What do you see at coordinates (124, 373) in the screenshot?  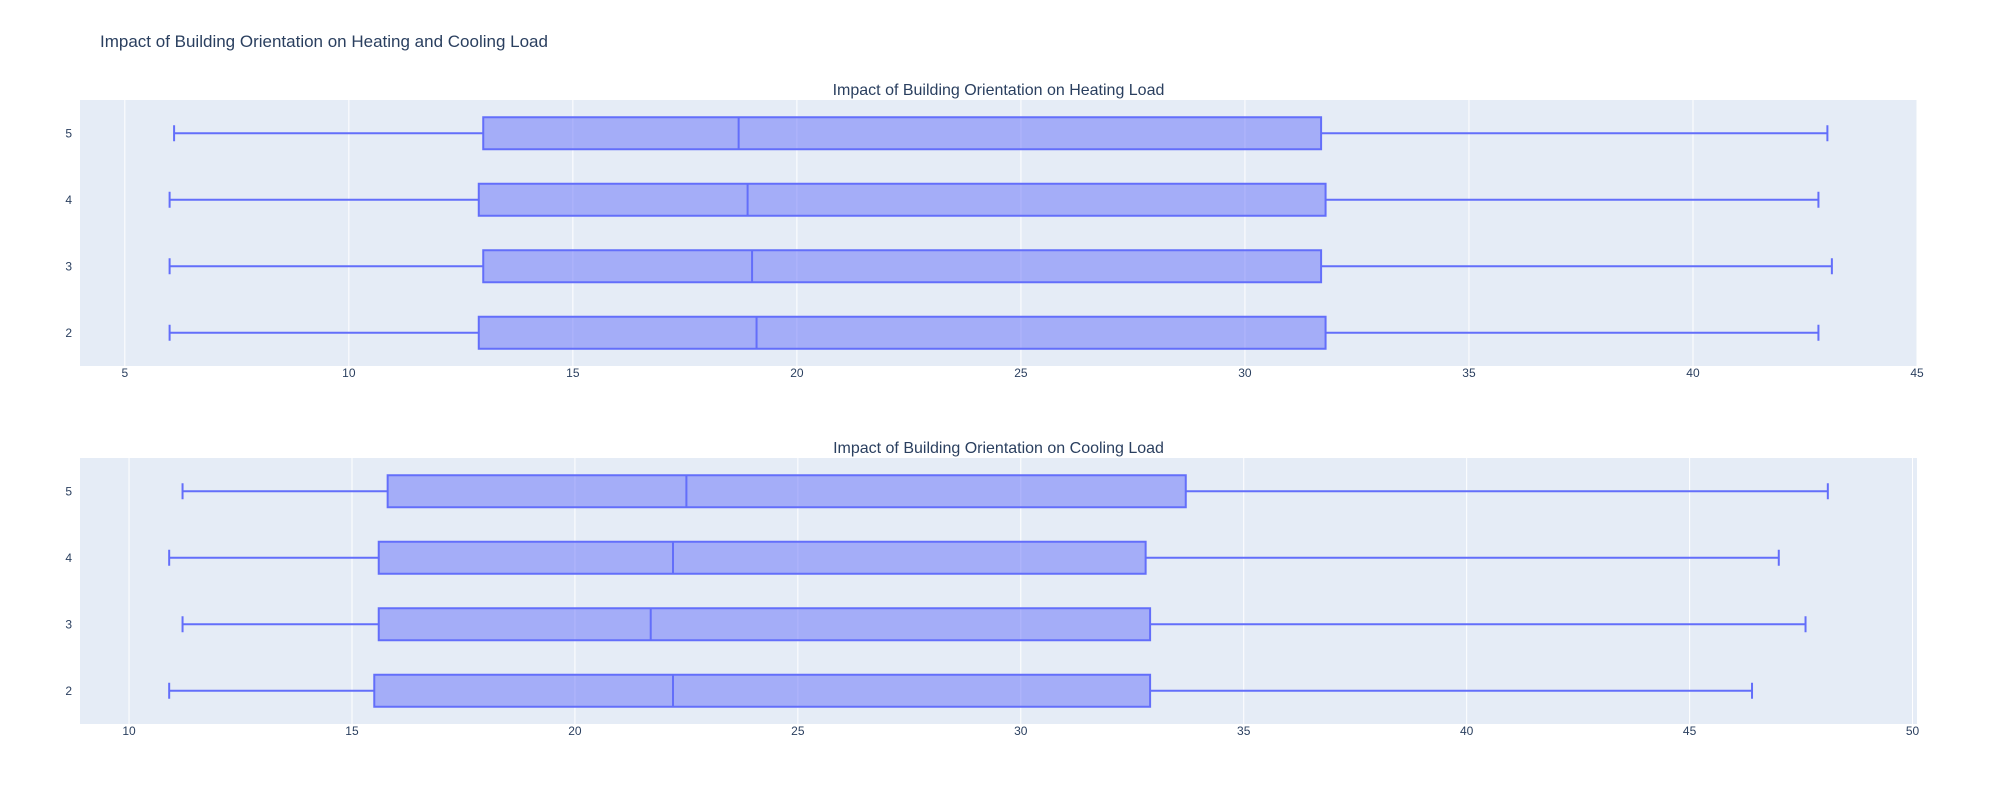 I see `x-tick-label: 5` at bounding box center [124, 373].